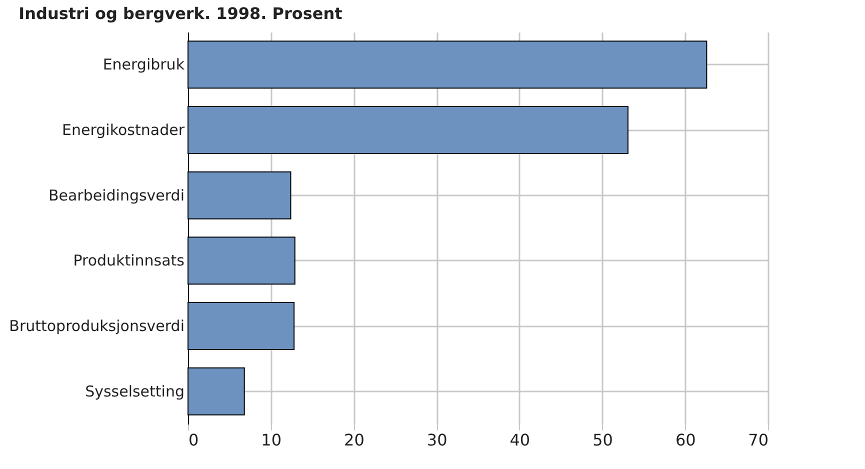 Image resolution: width=865 pixels, height=469 pixels. What do you see at coordinates (602, 440) in the screenshot?
I see `x-tick-label: 50` at bounding box center [602, 440].